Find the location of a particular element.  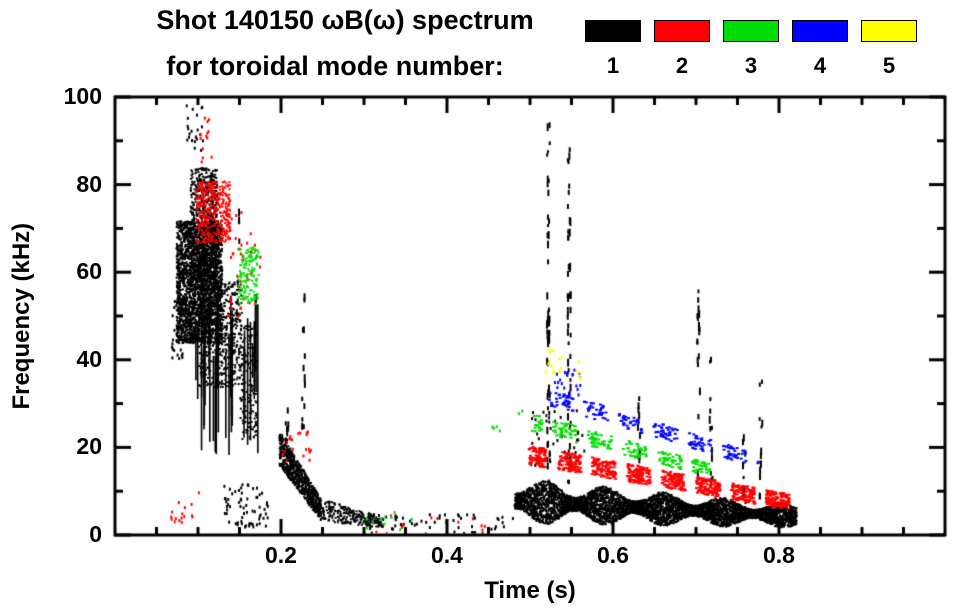

legend-label-n3: 3 is located at coordinates (751, 65).